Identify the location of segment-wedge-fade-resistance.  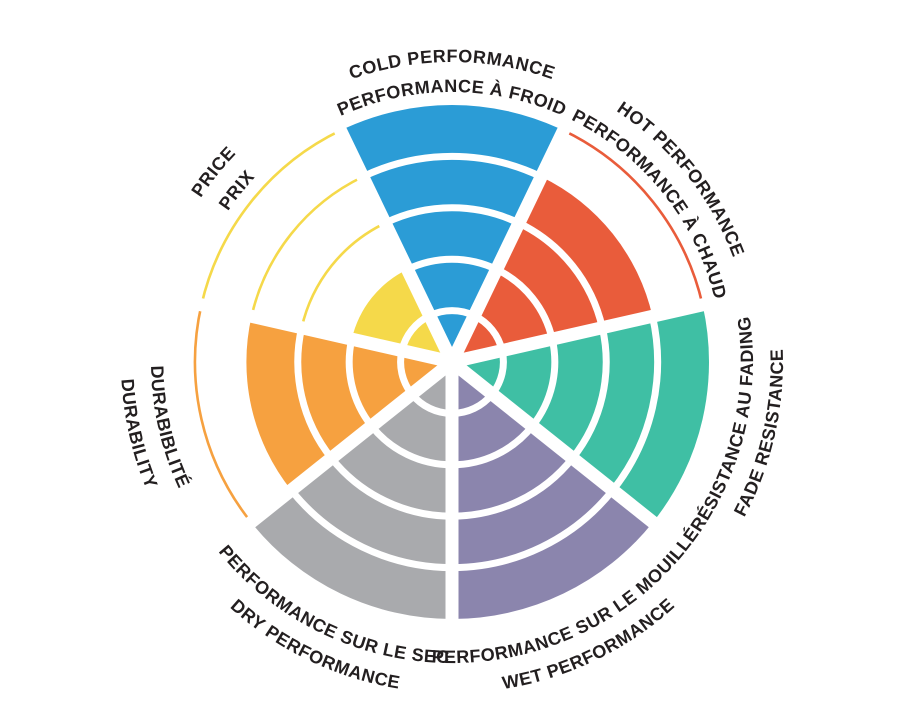
(581, 413).